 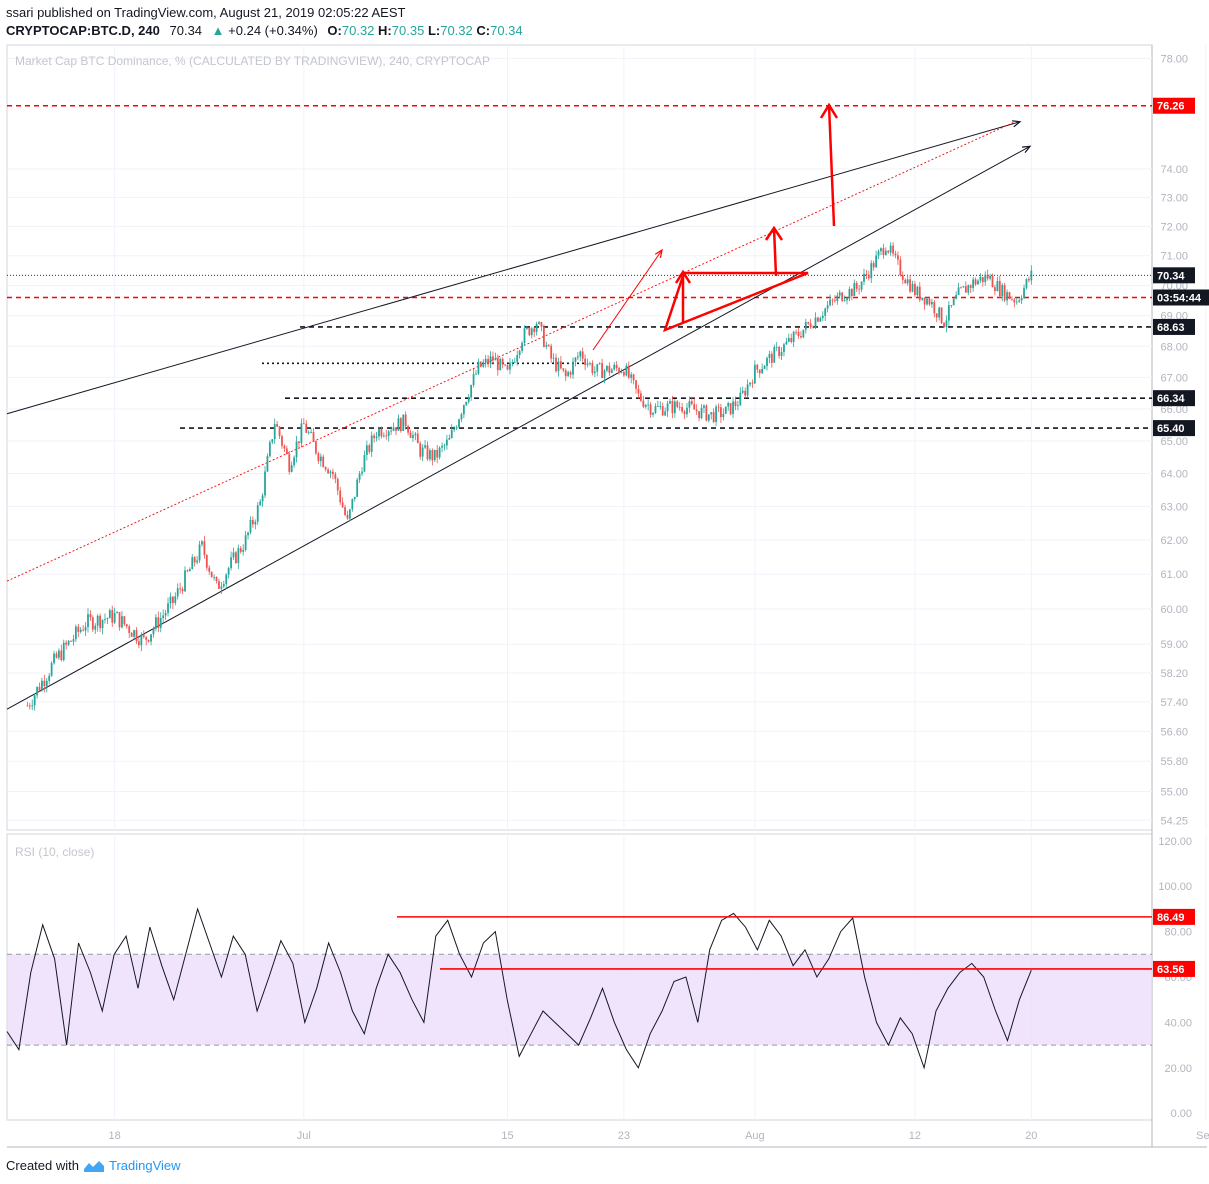 What do you see at coordinates (1181, 1114) in the screenshot?
I see `rsi-tick-label: 0.00` at bounding box center [1181, 1114].